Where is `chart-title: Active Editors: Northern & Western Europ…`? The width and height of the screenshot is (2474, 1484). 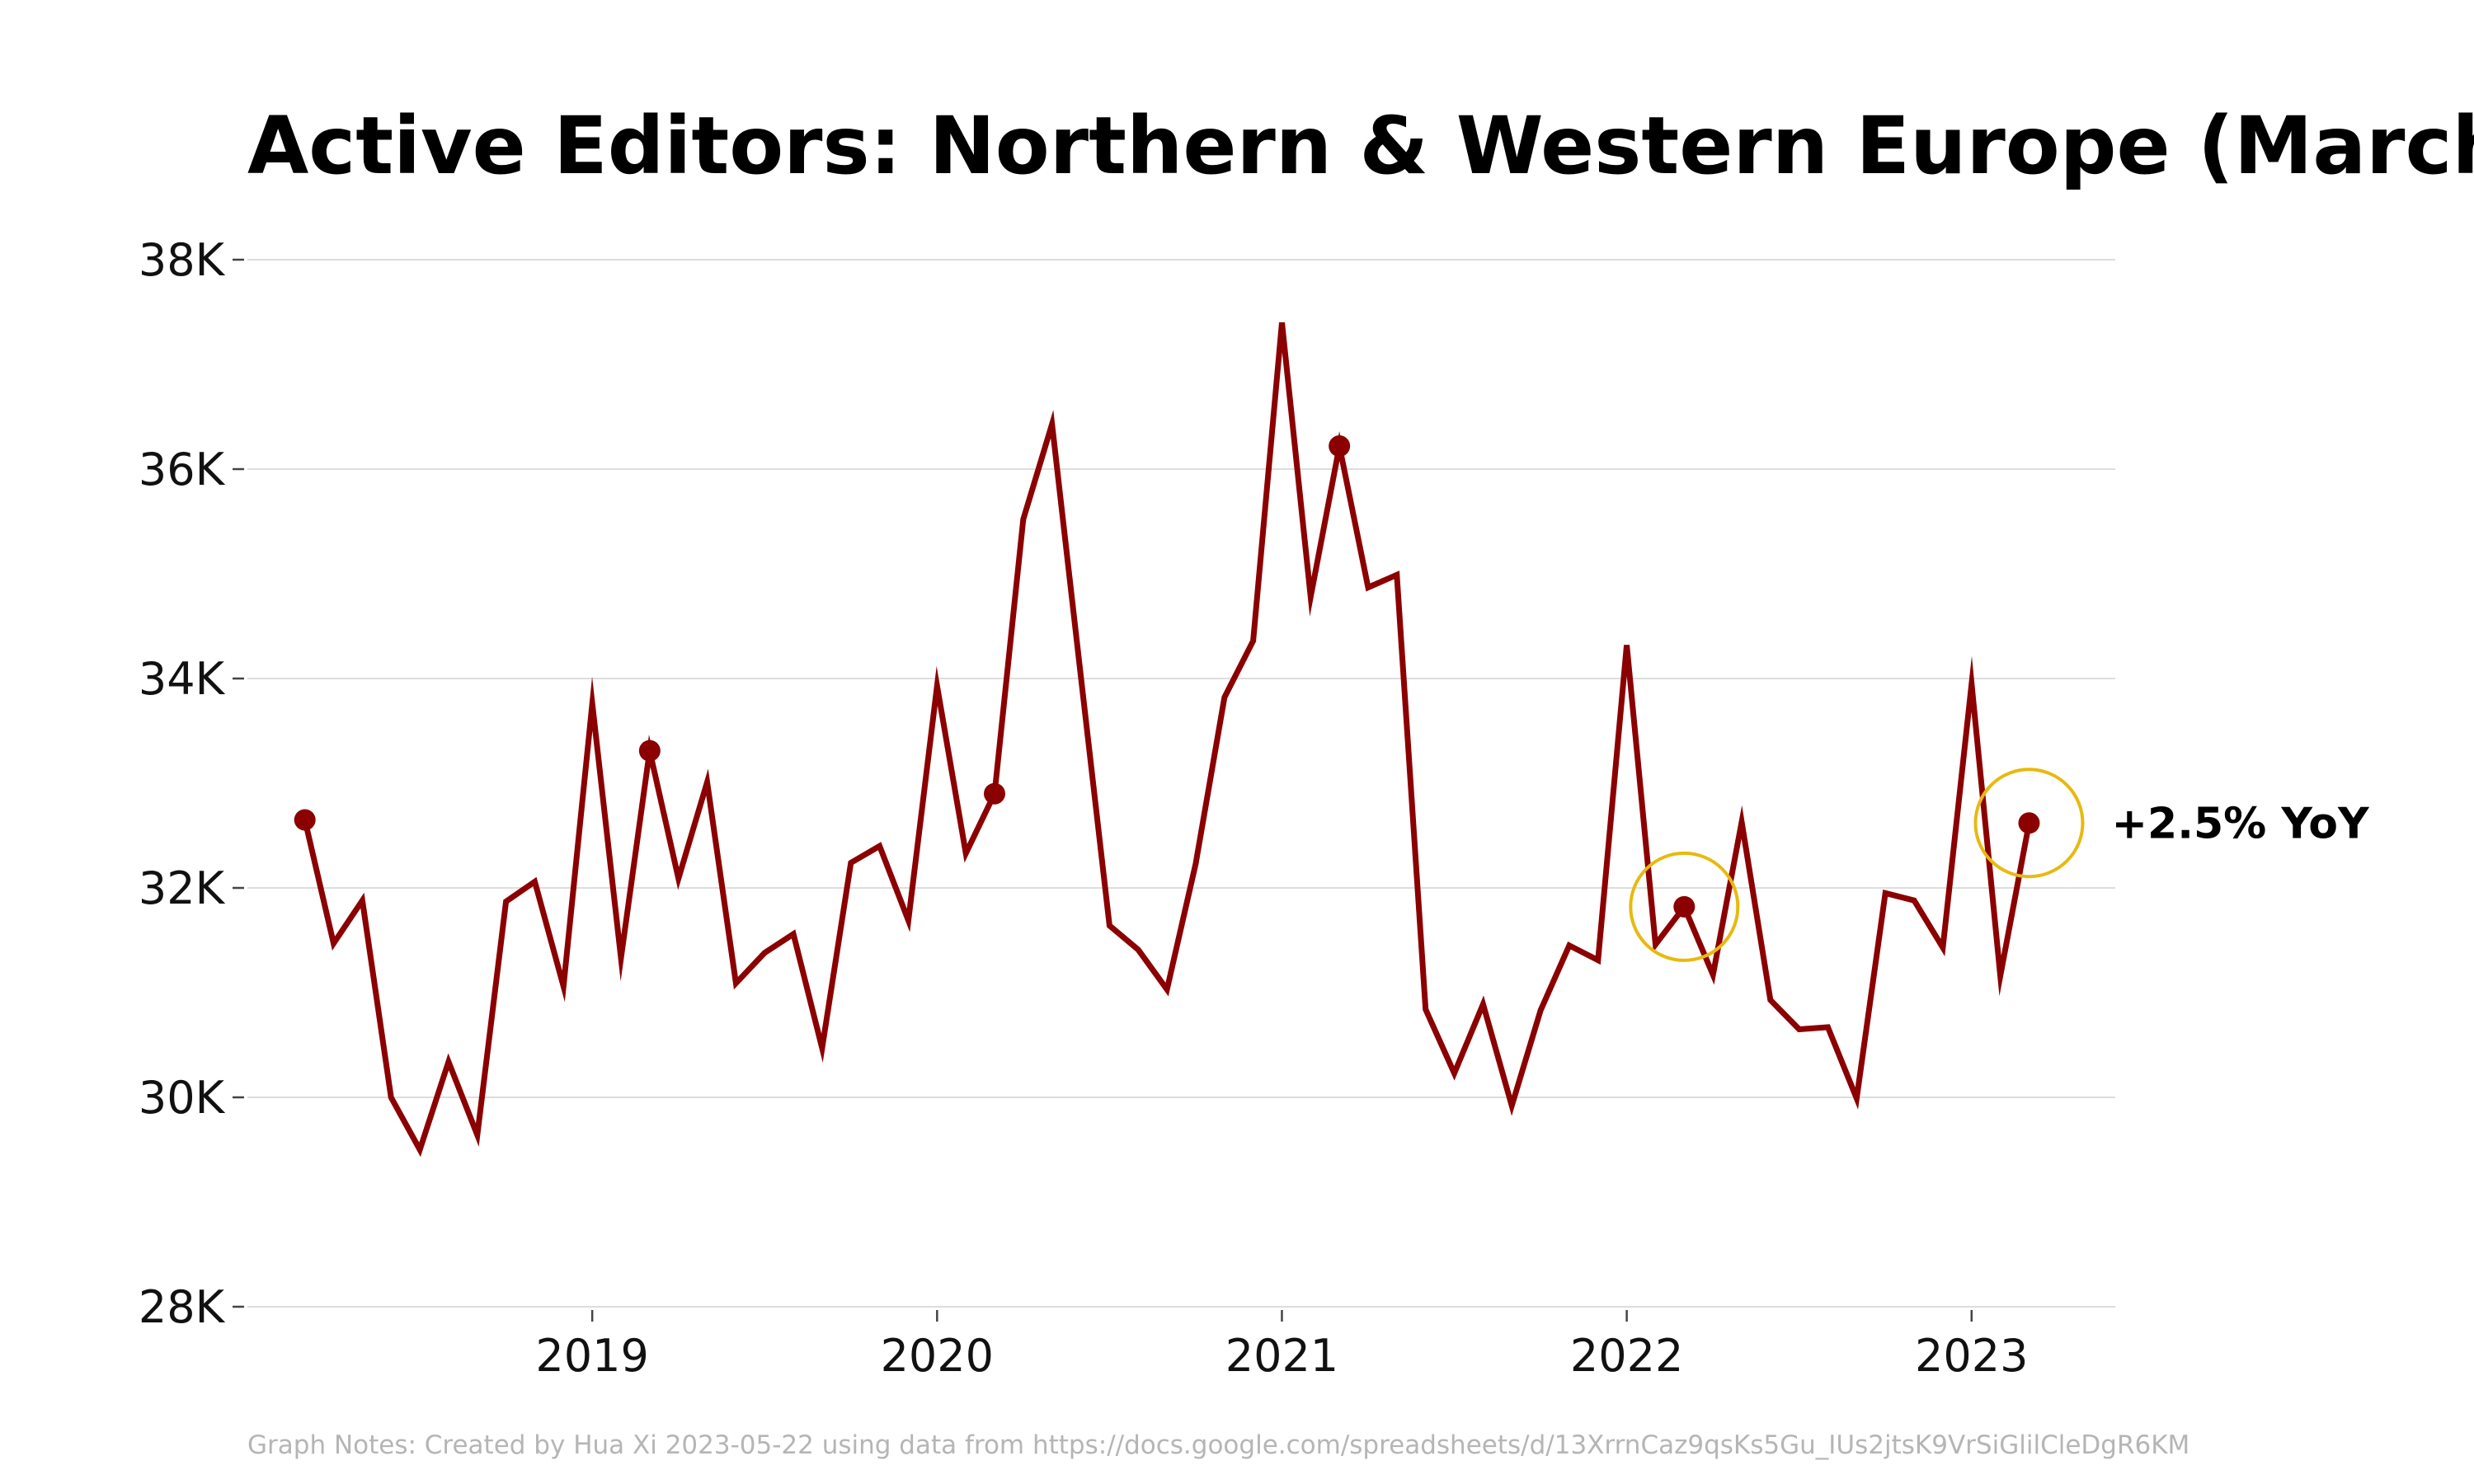
chart-title: Active Editors: Northern & Western Europ… is located at coordinates (1360, 146).